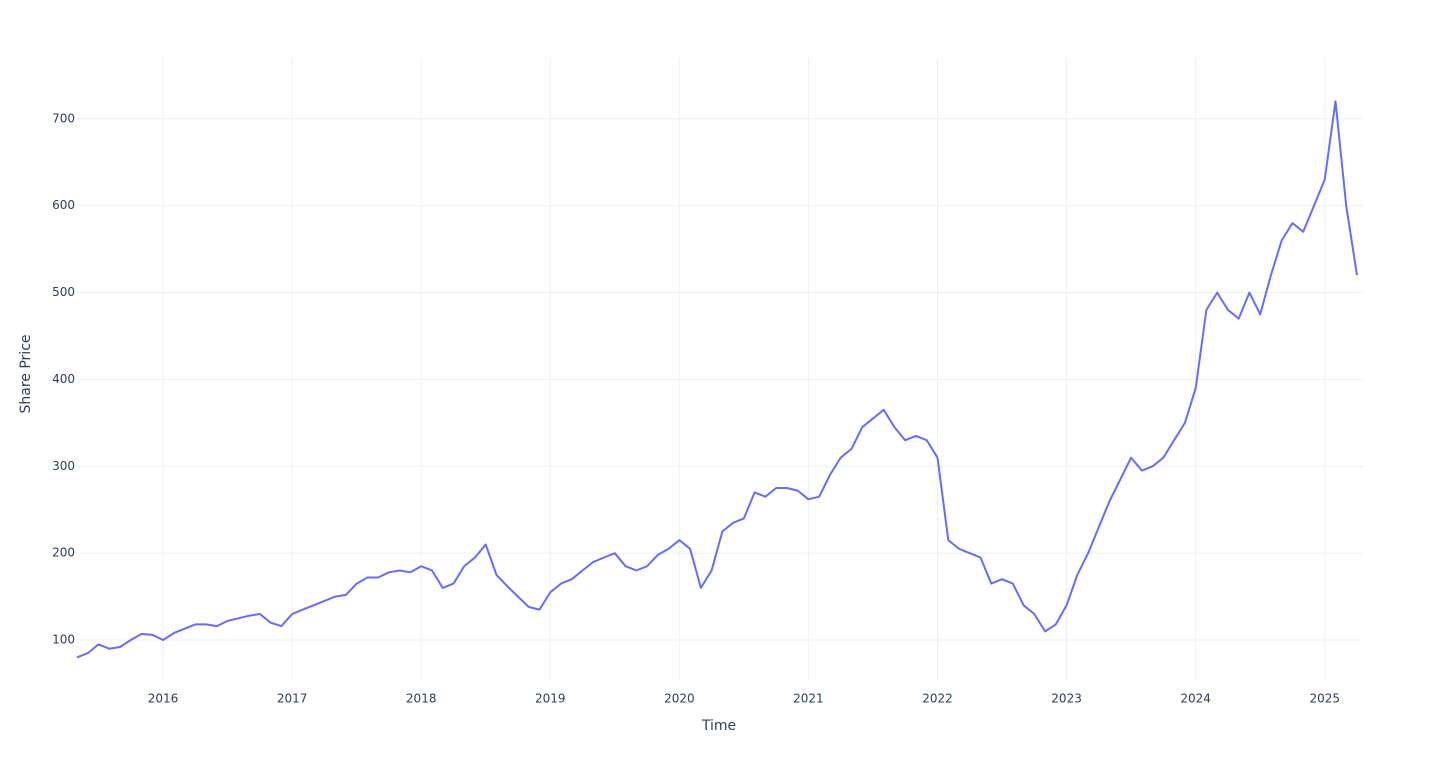 This screenshot has height=768, width=1440. I want to click on x-tick-label: 2025, so click(1324, 699).